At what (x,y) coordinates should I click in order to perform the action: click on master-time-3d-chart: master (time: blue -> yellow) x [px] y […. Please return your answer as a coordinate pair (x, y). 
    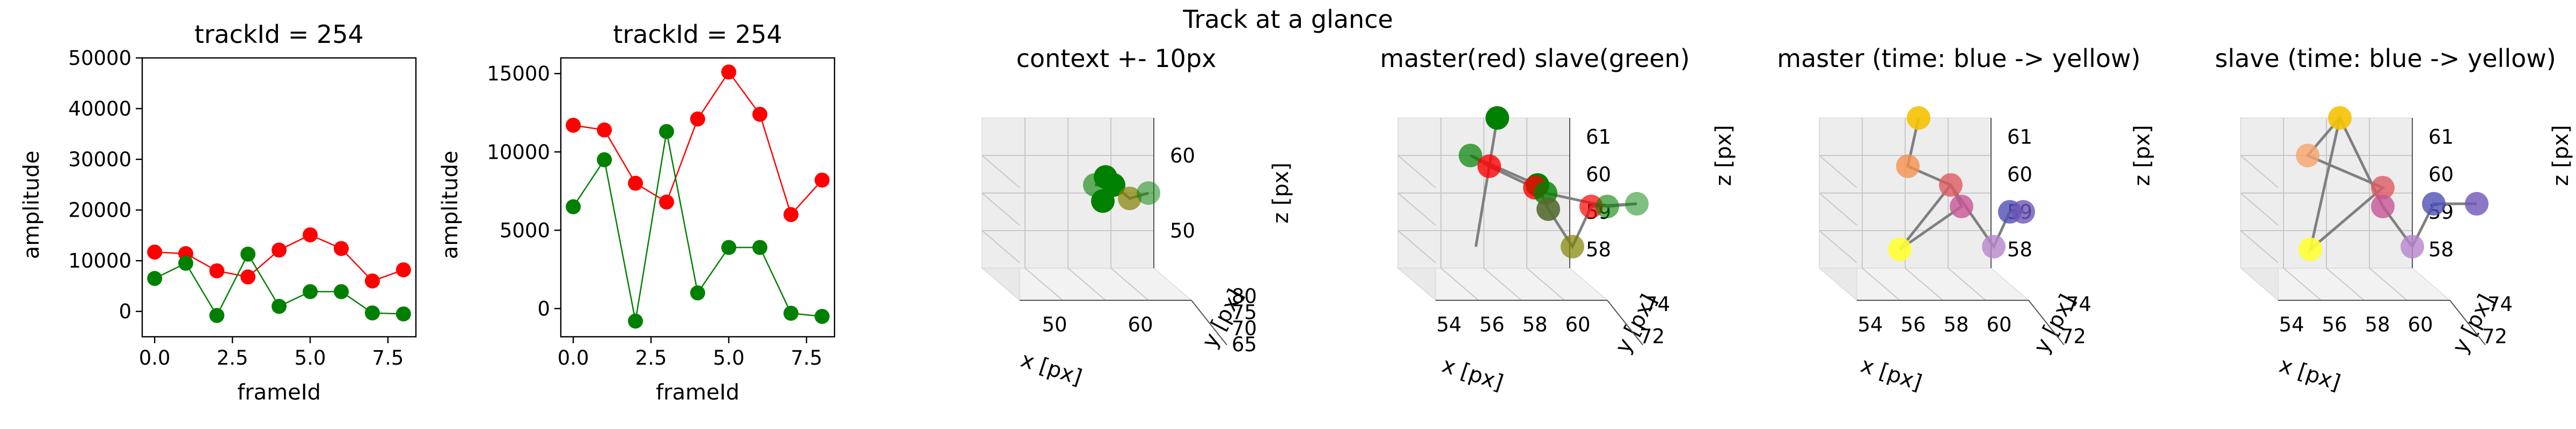
    Looking at the image, I should click on (1966, 220).